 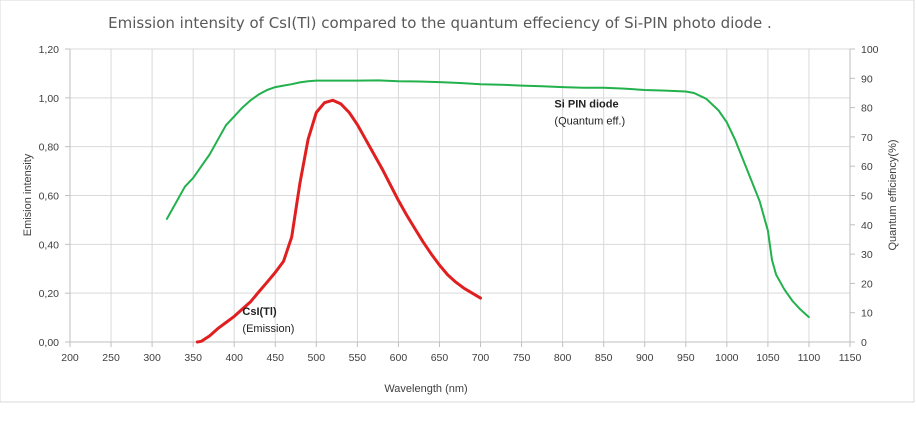 What do you see at coordinates (867, 79) in the screenshot?
I see `y-right-tick-label: 90` at bounding box center [867, 79].